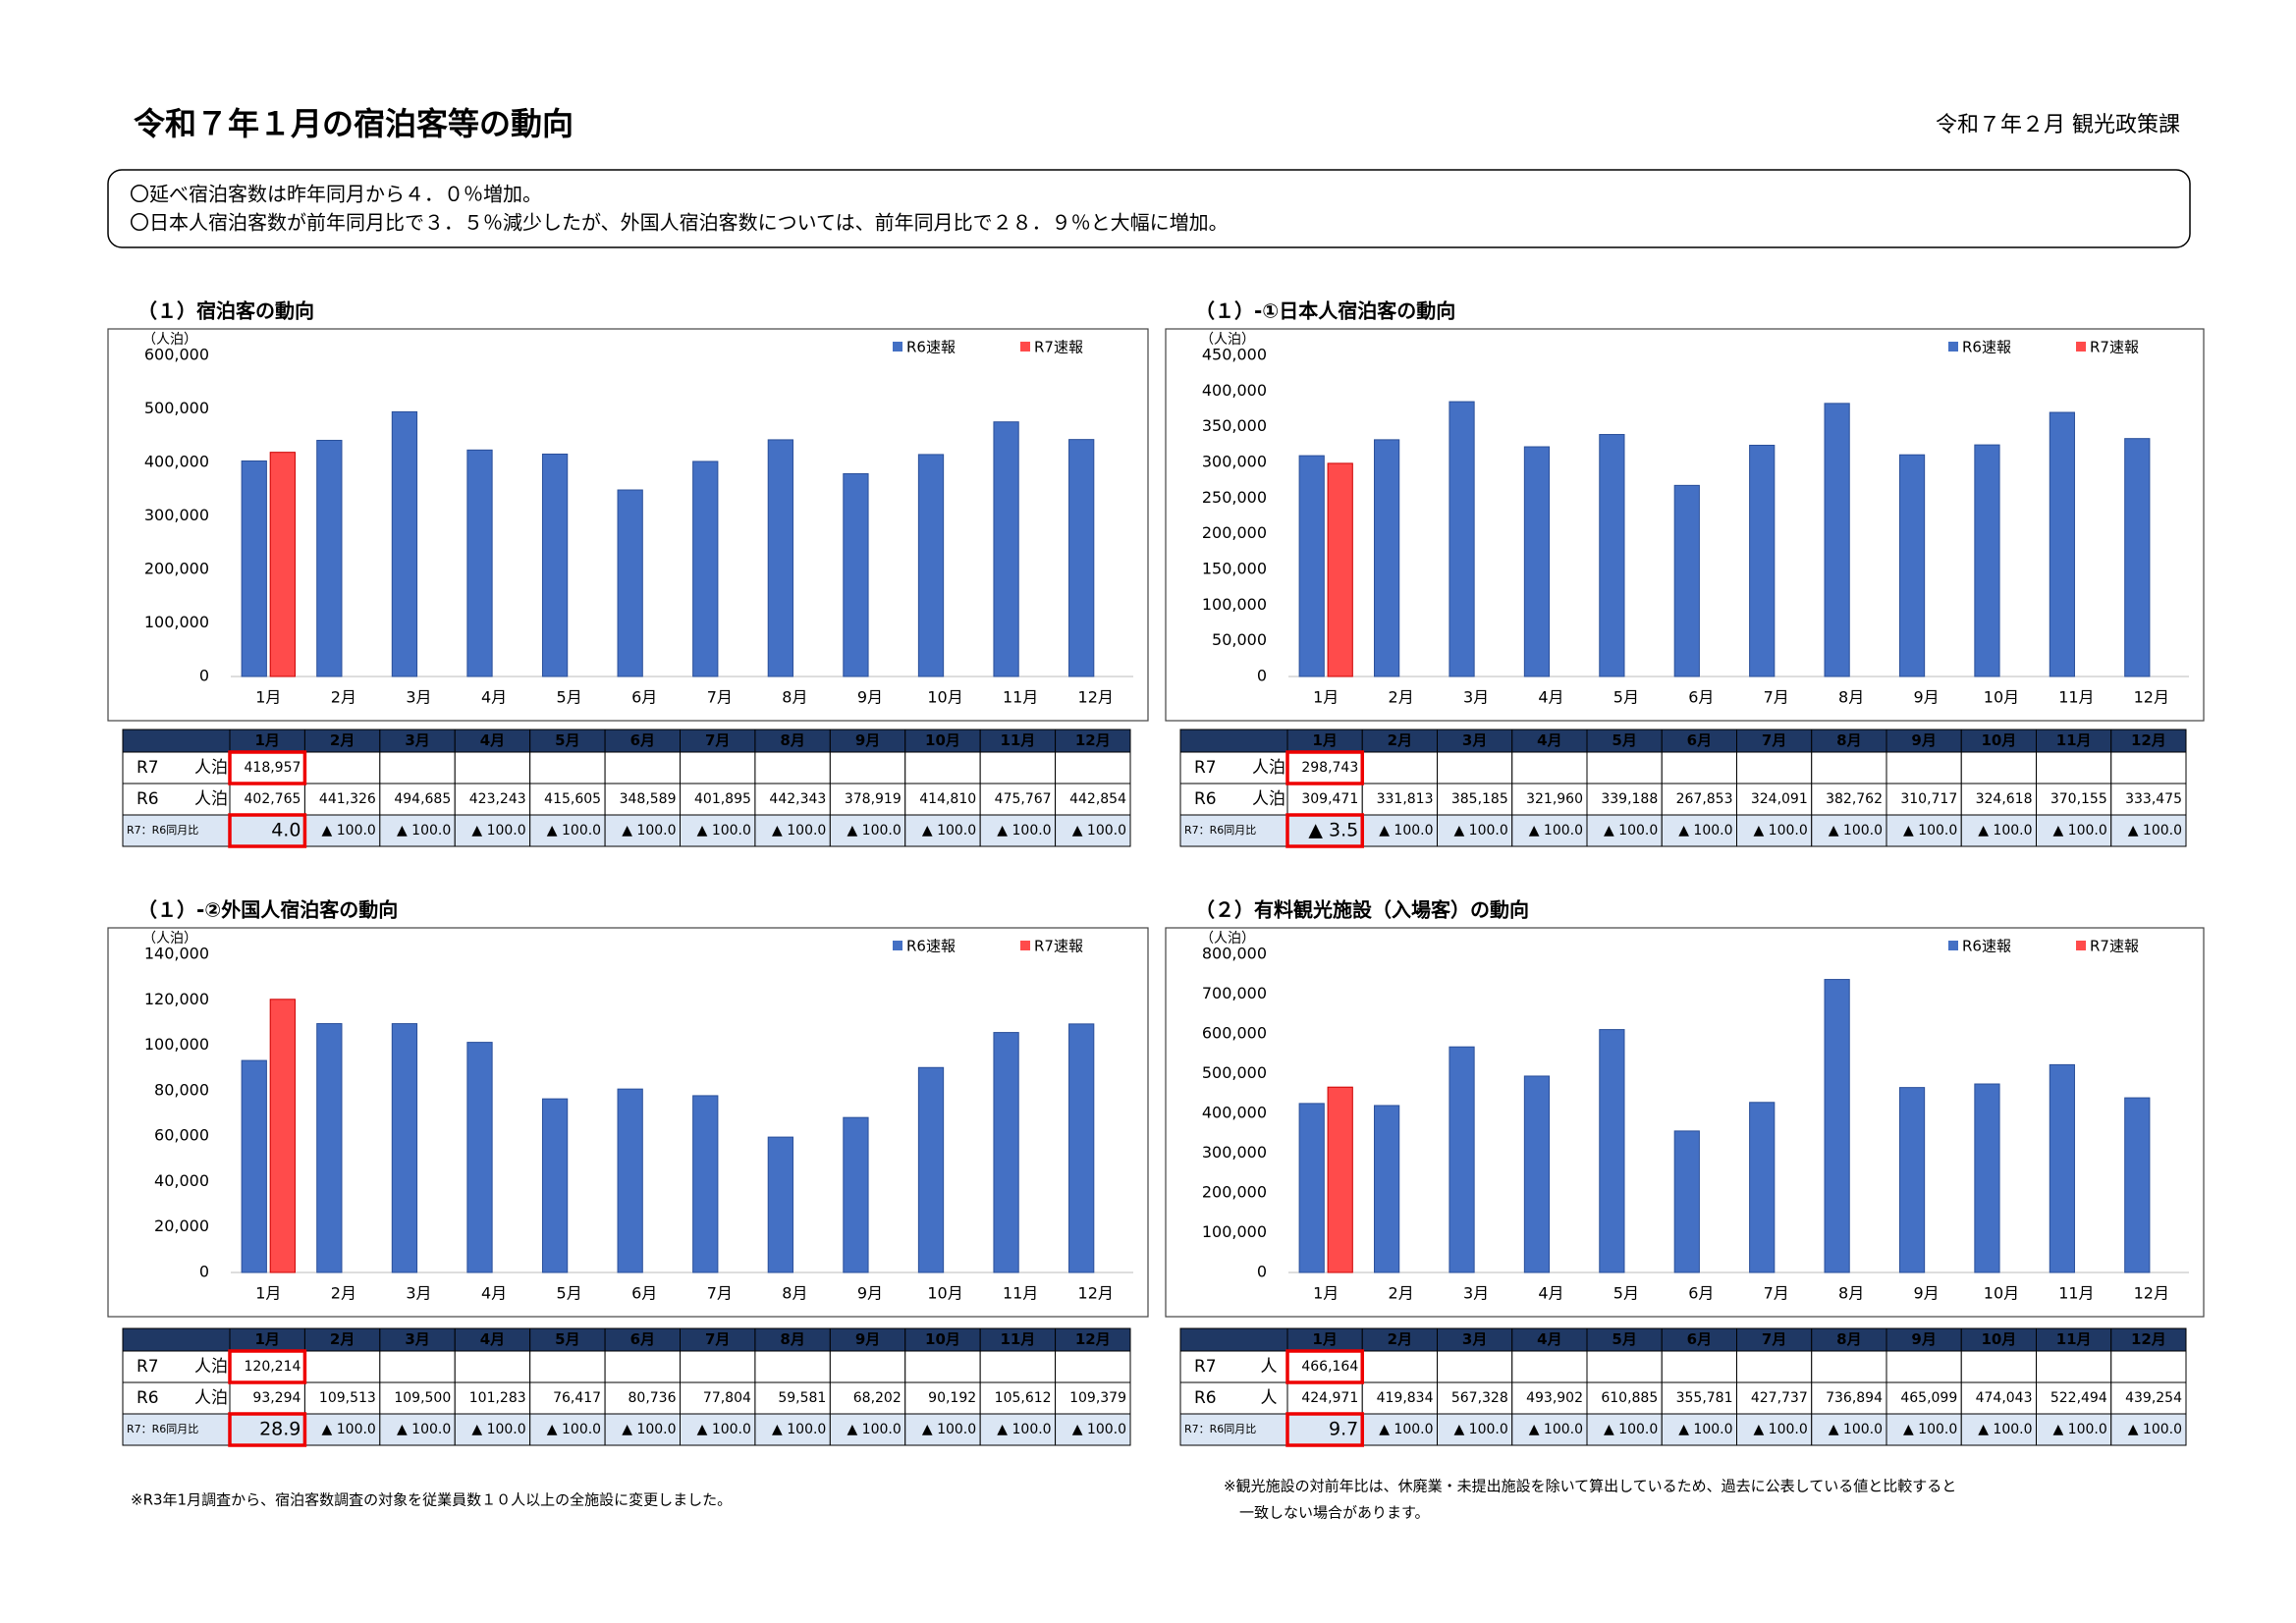  What do you see at coordinates (1986, 946) in the screenshot?
I see `legend-label: R6速報` at bounding box center [1986, 946].